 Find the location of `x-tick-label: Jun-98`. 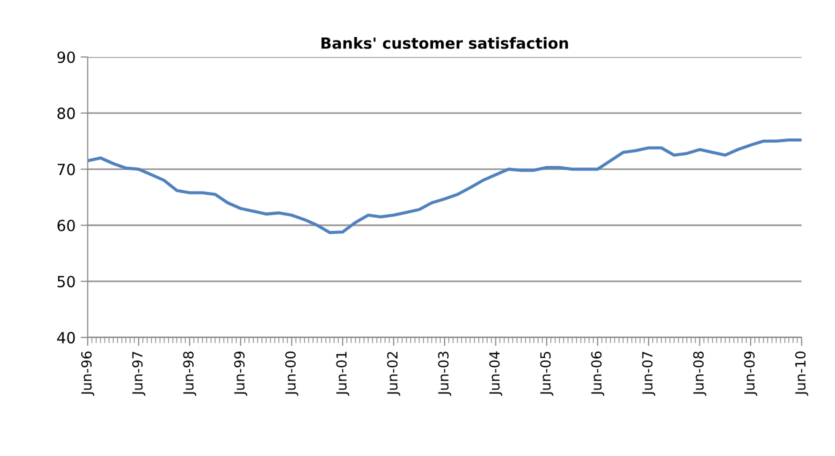

x-tick-label: Jun-98 is located at coordinates (189, 374).